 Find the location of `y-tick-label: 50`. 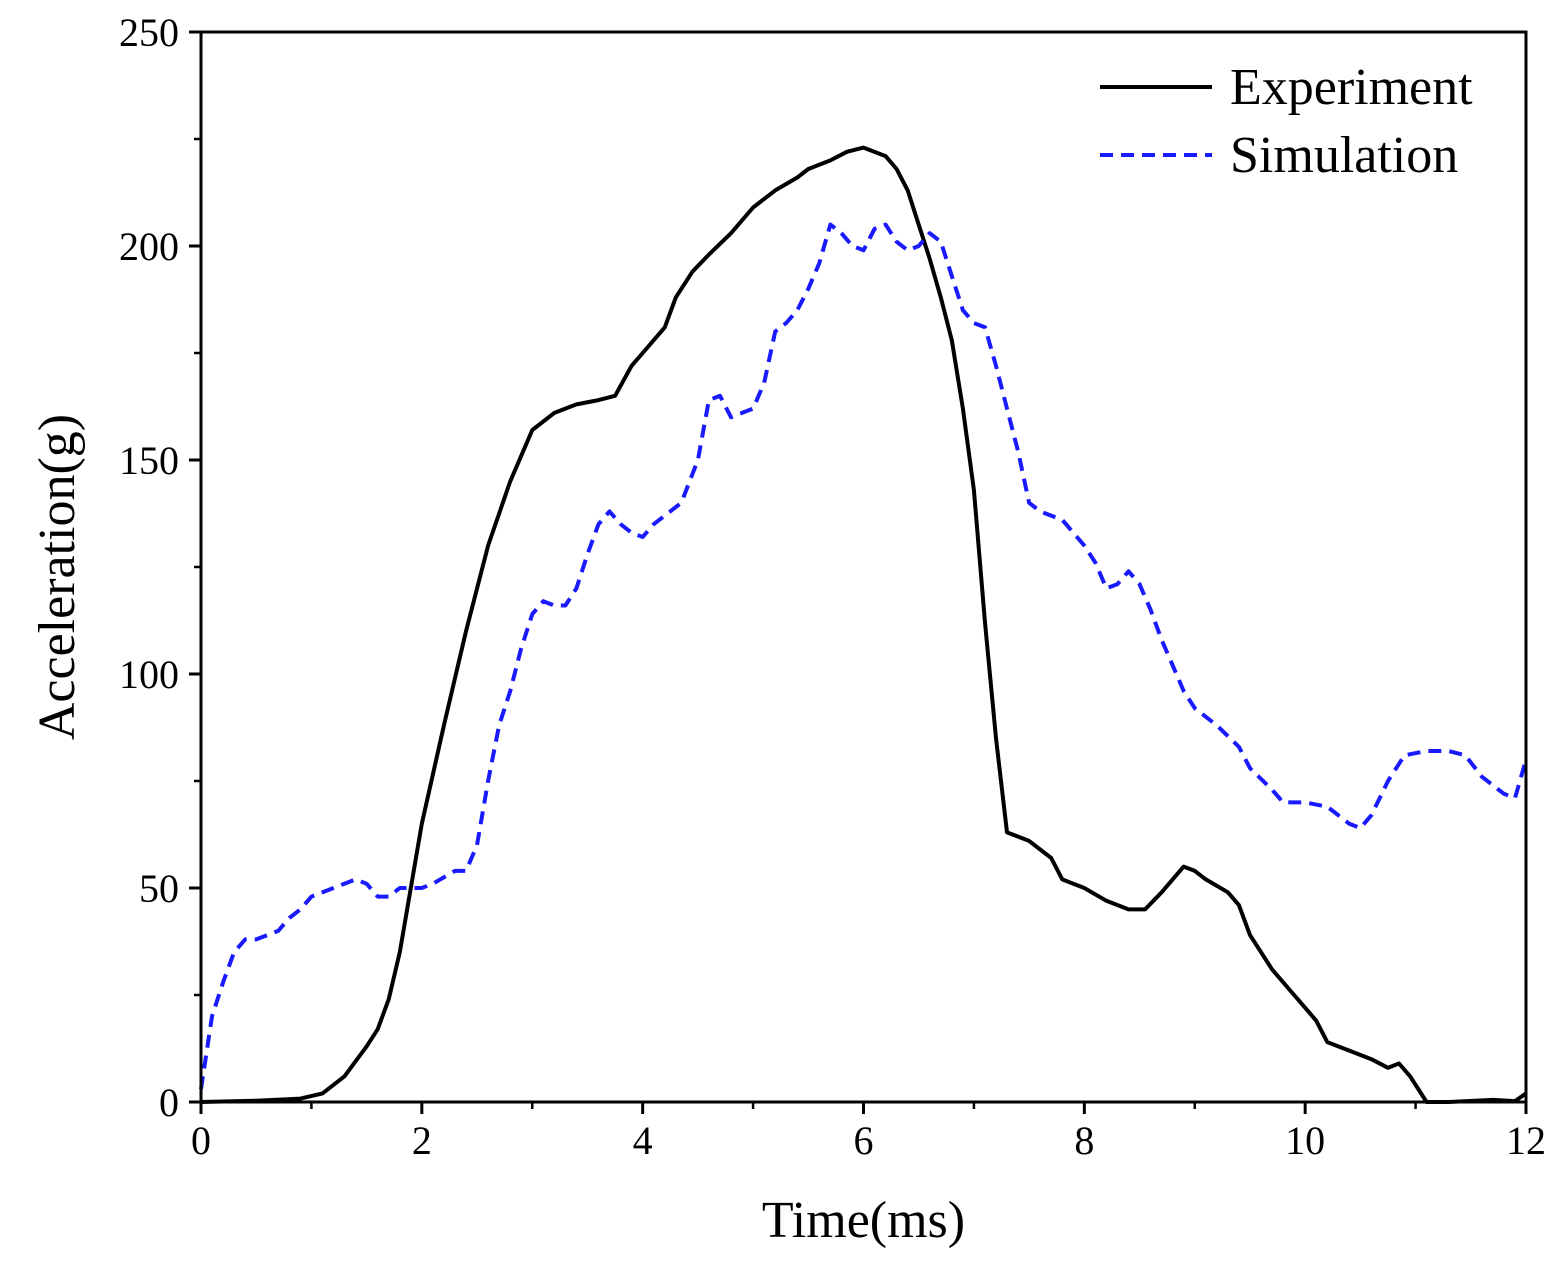

y-tick-label: 50 is located at coordinates (159, 888).